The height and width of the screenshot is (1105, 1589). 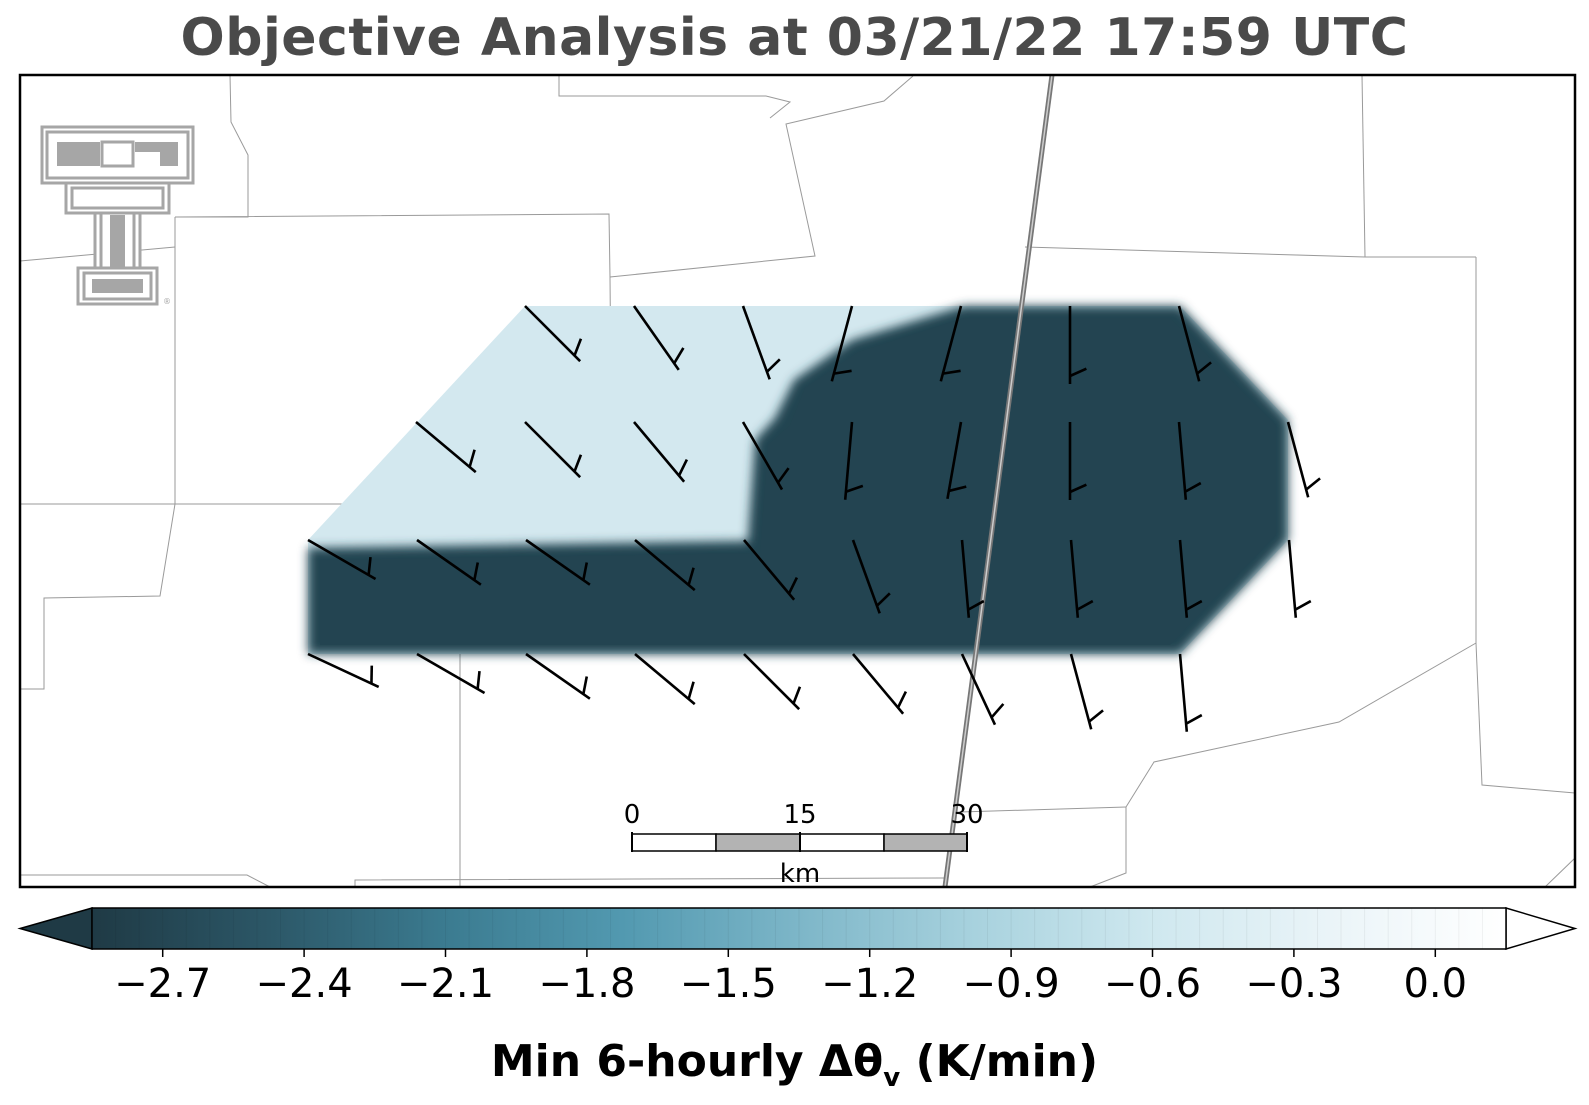 I want to click on colorbar-tick-label: −1.8, so click(x=586, y=984).